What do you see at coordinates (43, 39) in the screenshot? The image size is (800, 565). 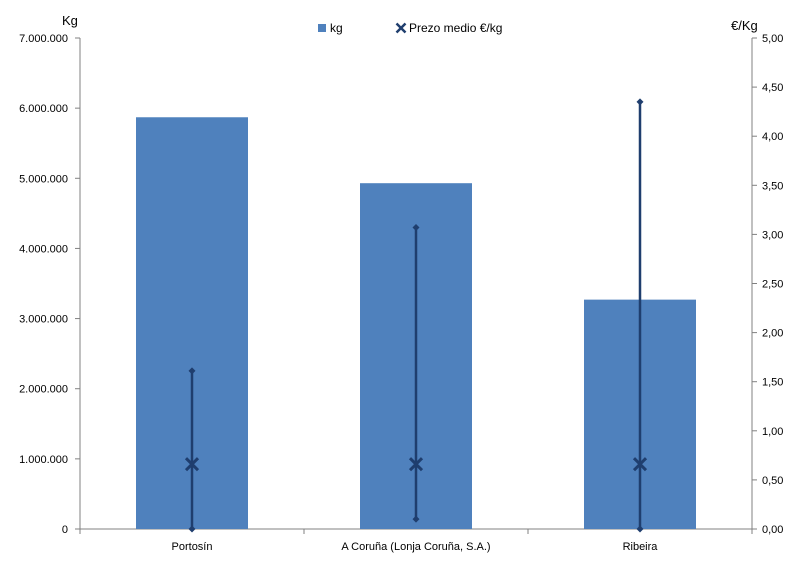 I see `left-tick-label: 7.000.000` at bounding box center [43, 39].